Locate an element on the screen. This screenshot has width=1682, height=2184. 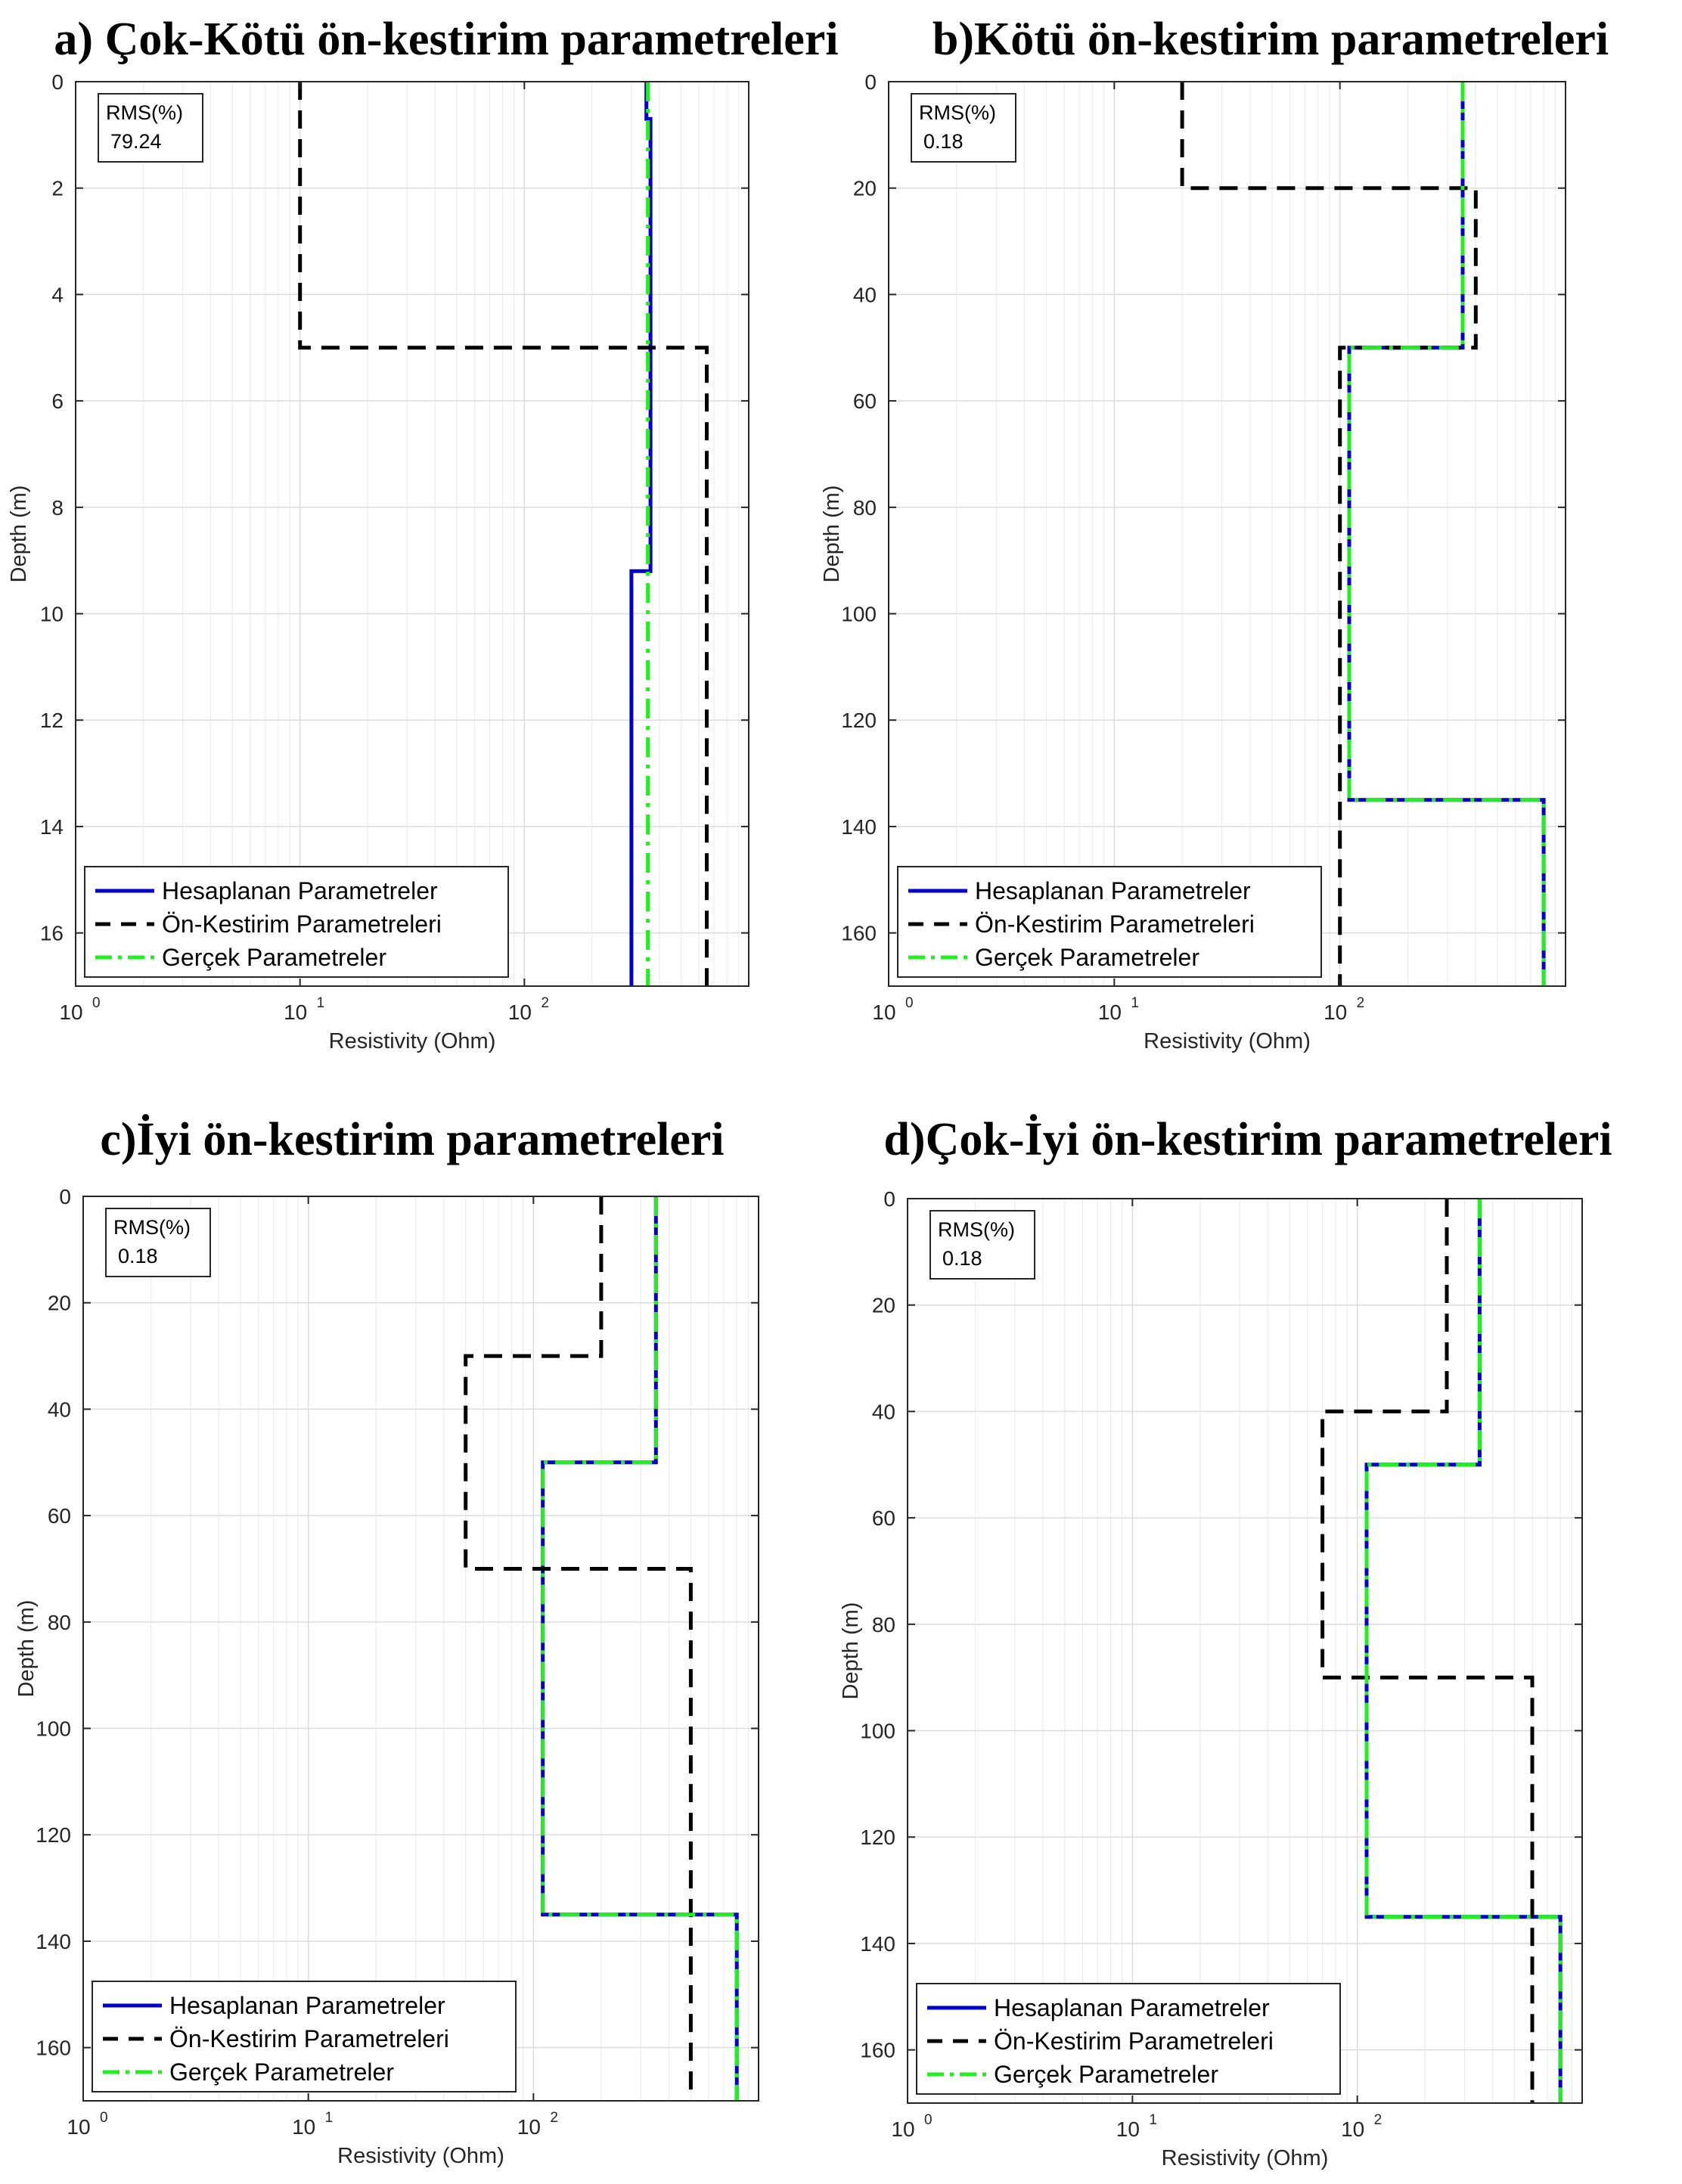
y-tick-label: 12 is located at coordinates (52, 720).